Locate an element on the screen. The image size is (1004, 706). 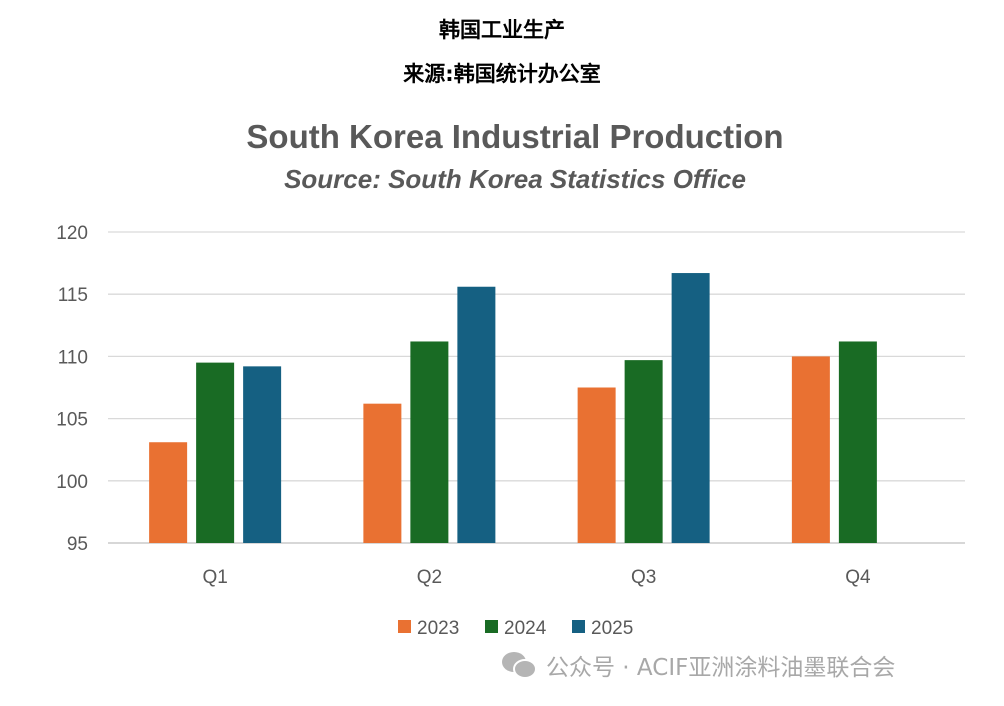
legend-swatch-2024 is located at coordinates (491, 626).